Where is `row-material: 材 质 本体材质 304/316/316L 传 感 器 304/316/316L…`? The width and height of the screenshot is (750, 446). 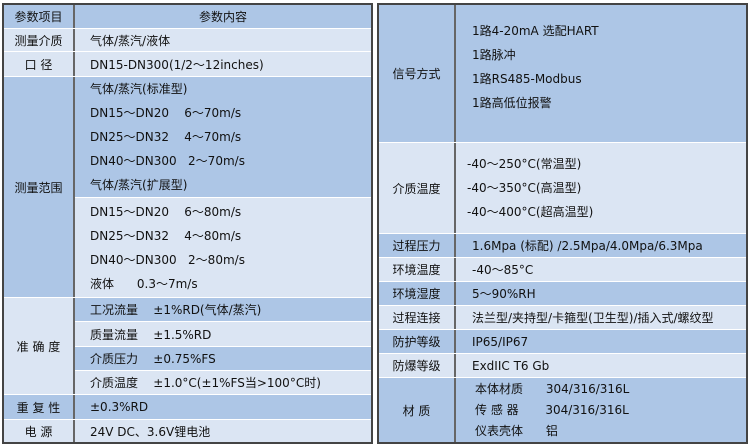 row-material: 材 质 本体材质 304/316/316L 传 感 器 304/316/316L… is located at coordinates (562, 410).